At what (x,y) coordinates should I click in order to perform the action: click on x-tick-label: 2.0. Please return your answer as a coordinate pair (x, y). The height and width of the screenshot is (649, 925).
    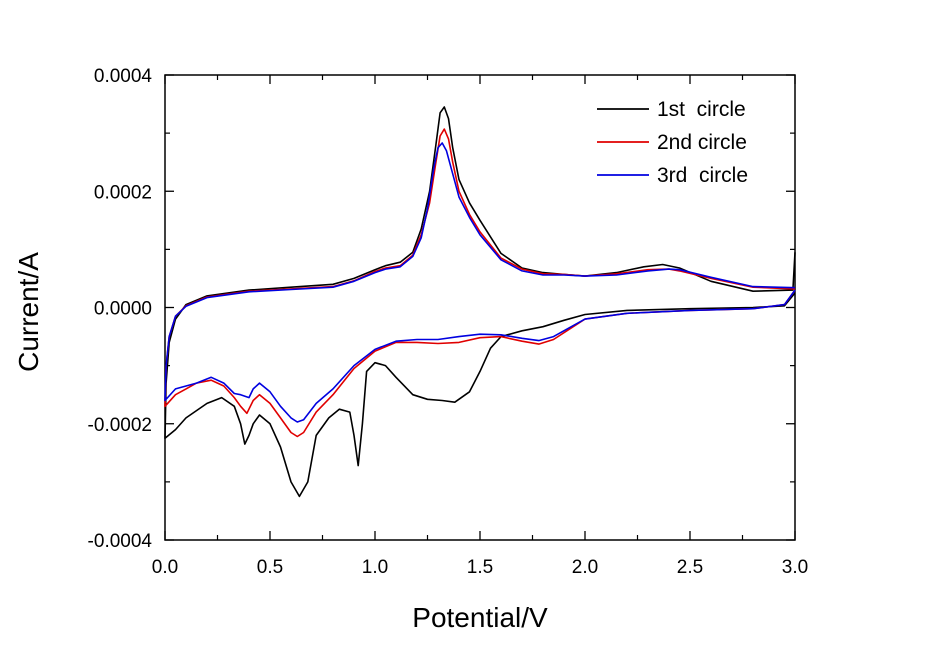
    Looking at the image, I should click on (585, 567).